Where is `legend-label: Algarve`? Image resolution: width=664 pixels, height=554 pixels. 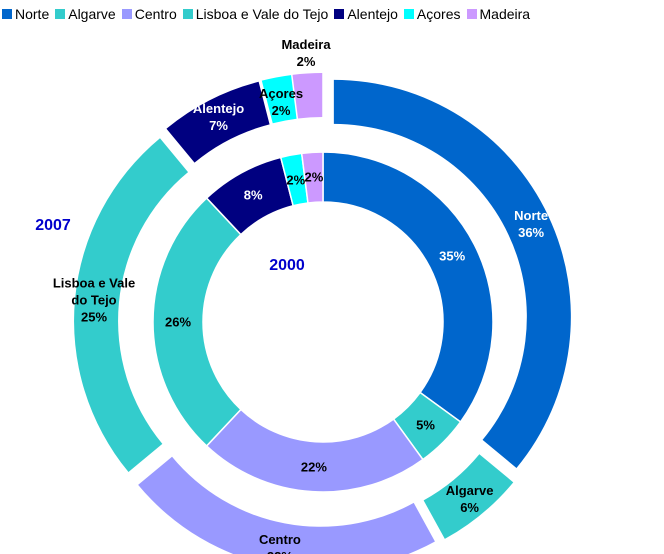 legend-label: Algarve is located at coordinates (92, 14).